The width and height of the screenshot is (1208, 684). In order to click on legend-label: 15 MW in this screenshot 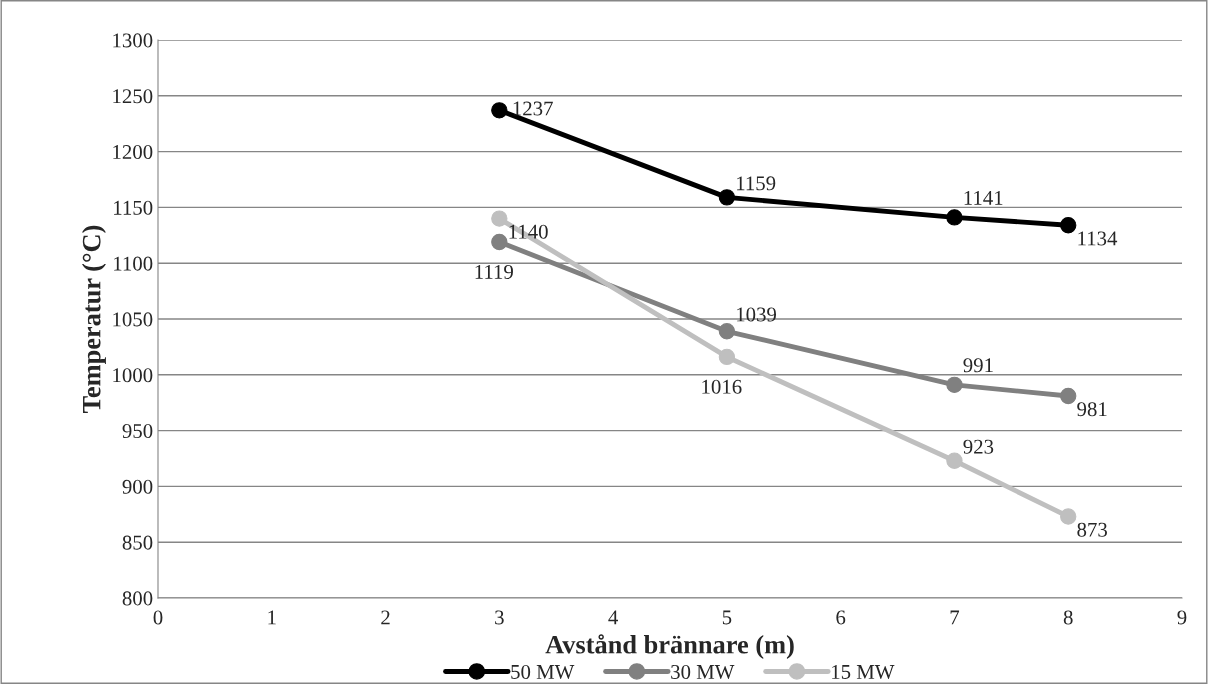, I will do `click(863, 672)`.